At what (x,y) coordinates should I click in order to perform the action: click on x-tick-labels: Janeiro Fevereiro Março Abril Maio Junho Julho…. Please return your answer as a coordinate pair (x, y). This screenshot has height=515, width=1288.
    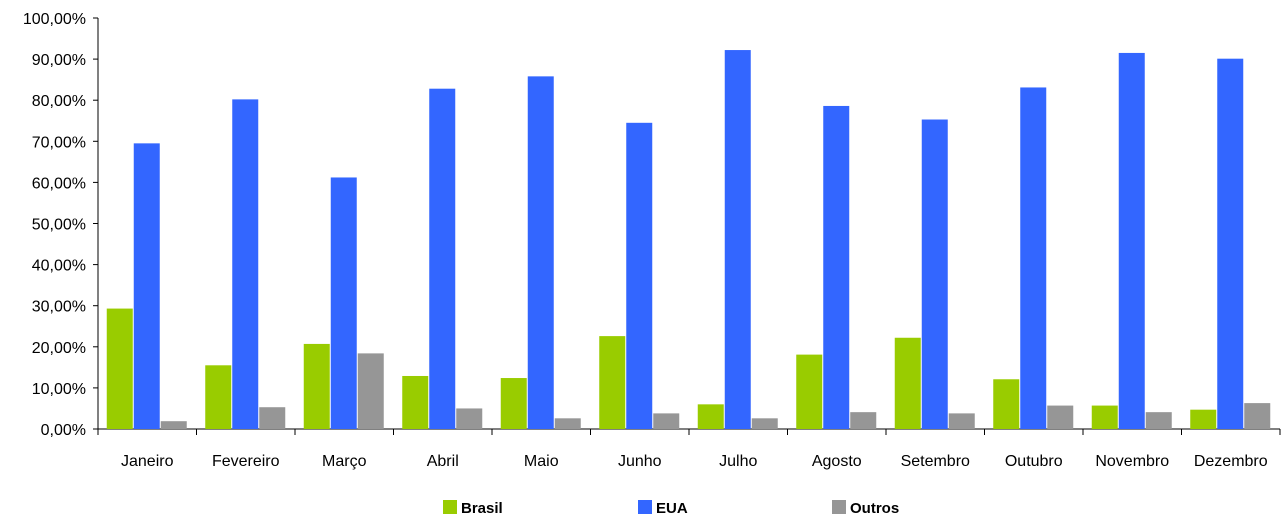
    Looking at the image, I should click on (694, 461).